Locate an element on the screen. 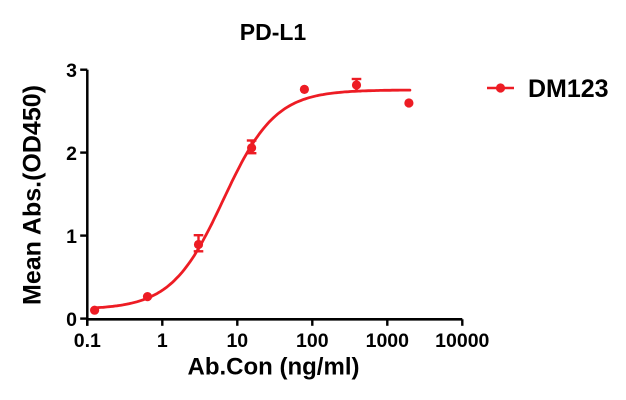  svg-text: DM123 is located at coordinates (568, 89).